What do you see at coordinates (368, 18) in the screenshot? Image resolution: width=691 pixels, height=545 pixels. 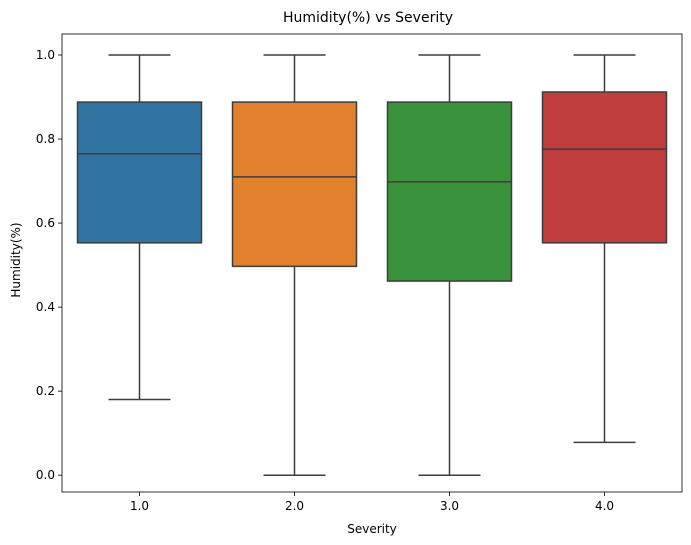 I see `chart-title: Humidity(%) vs Severity` at bounding box center [368, 18].